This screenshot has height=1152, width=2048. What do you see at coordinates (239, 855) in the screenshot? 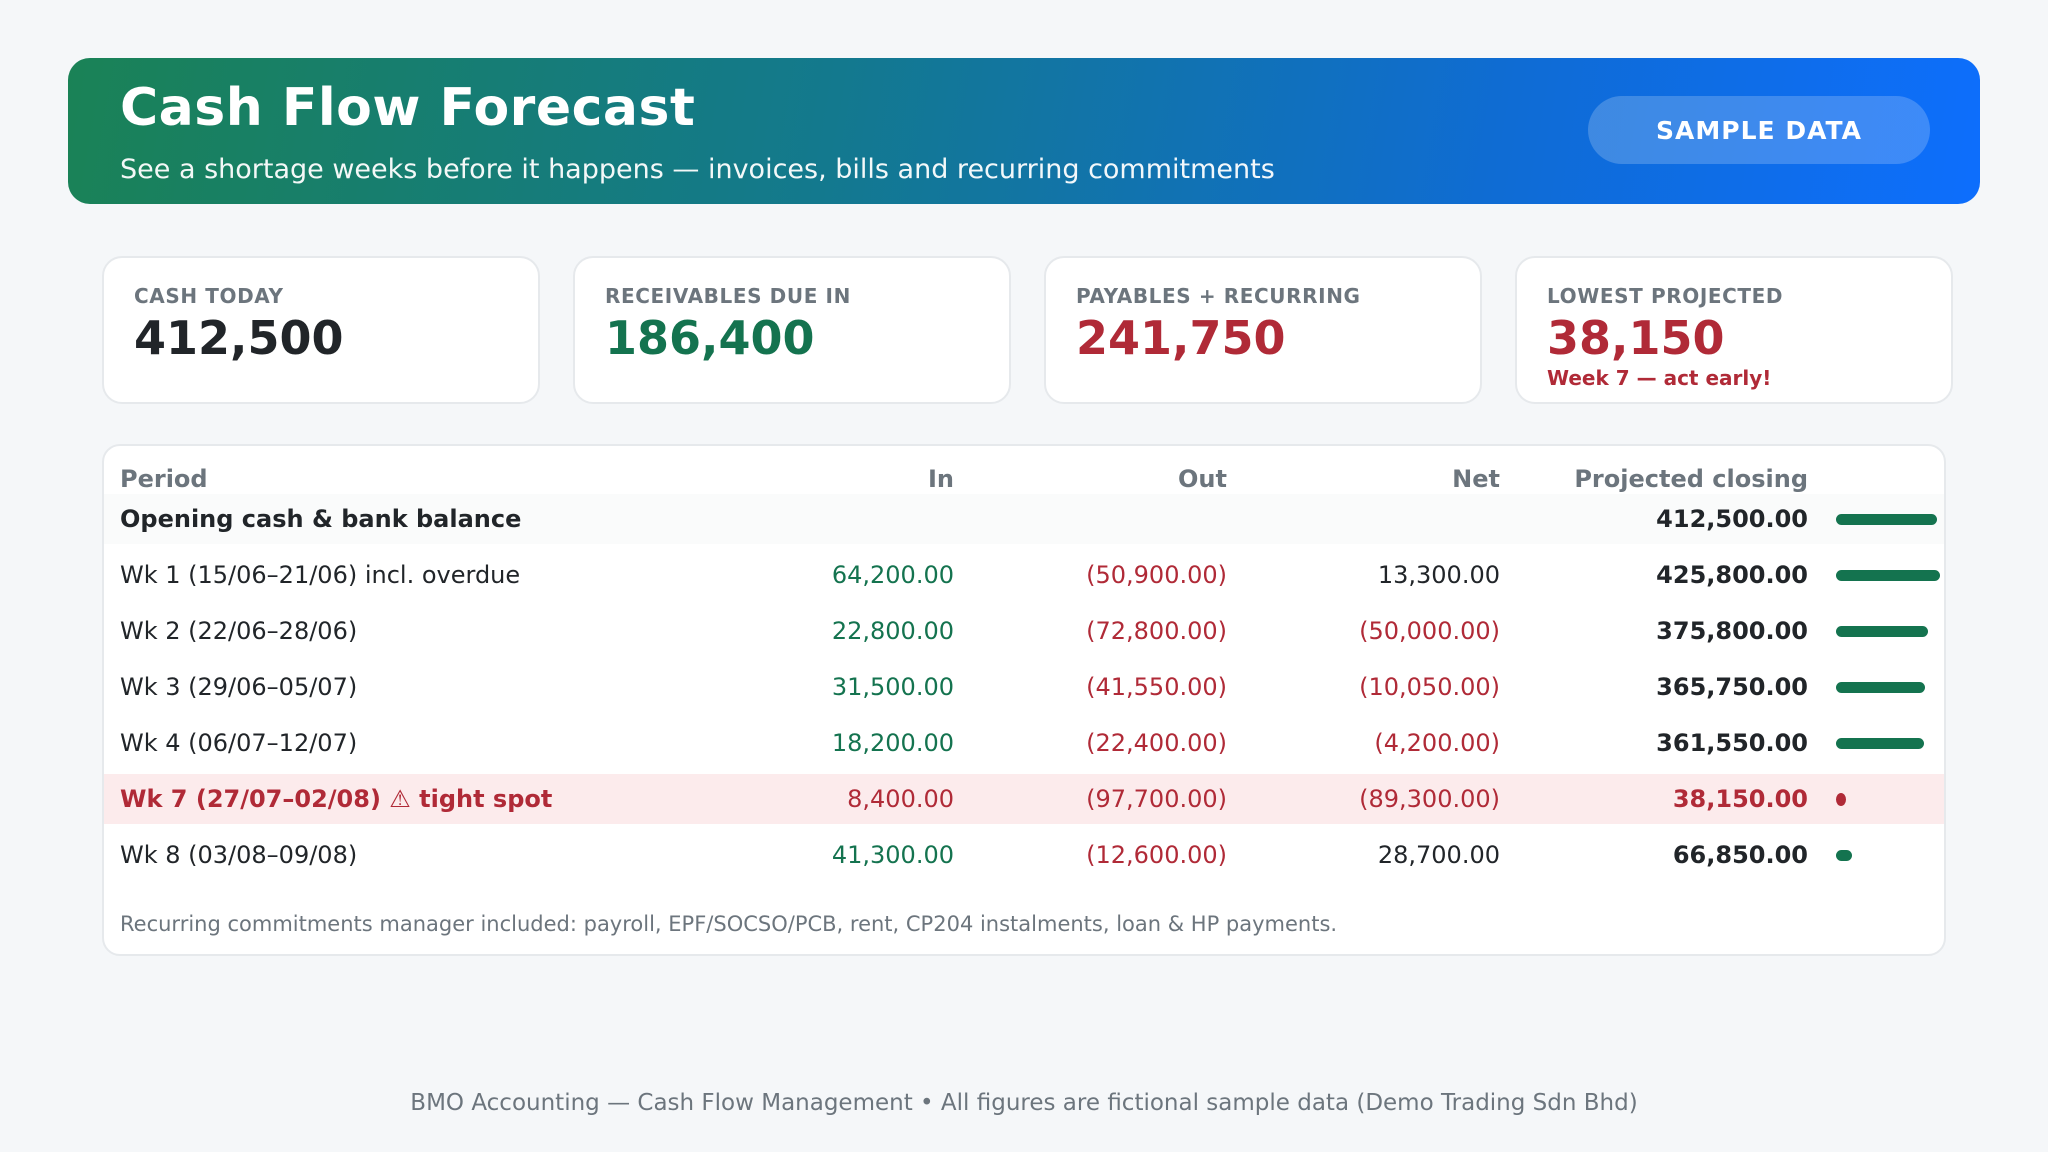
I see `cell-period: Wk 8 (03/08–09/08)` at bounding box center [239, 855].